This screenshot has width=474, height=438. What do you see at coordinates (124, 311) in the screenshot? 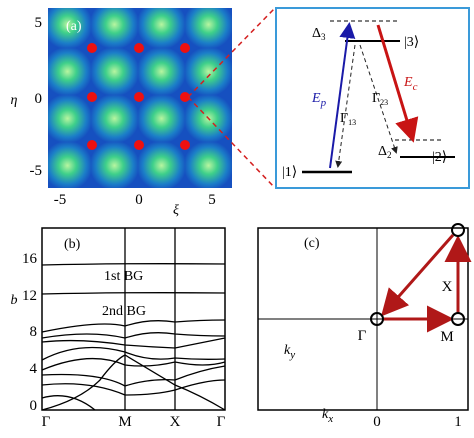
I see `gap-label: 2nd BG` at bounding box center [124, 311].